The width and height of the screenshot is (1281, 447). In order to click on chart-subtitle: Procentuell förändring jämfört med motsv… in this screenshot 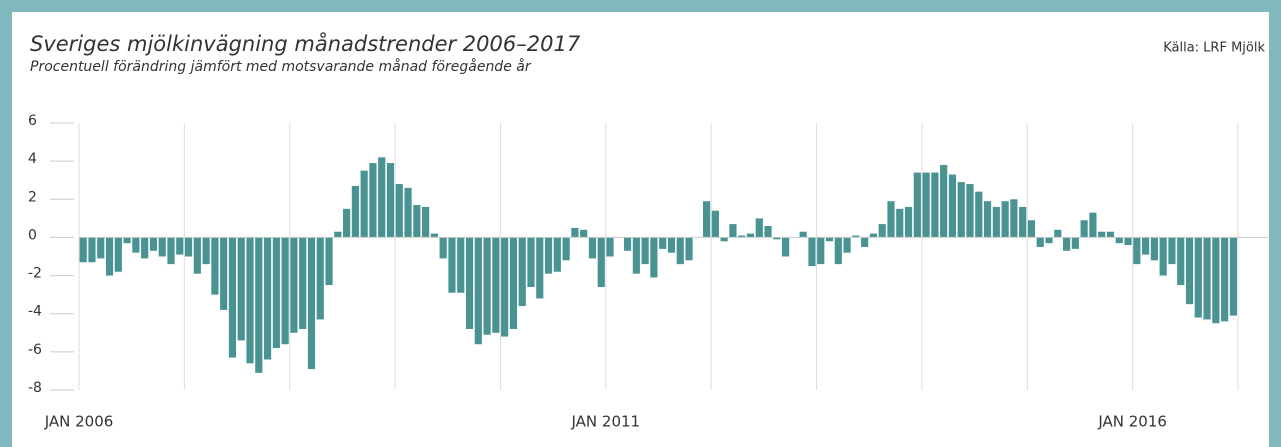, I will do `click(281, 66)`.